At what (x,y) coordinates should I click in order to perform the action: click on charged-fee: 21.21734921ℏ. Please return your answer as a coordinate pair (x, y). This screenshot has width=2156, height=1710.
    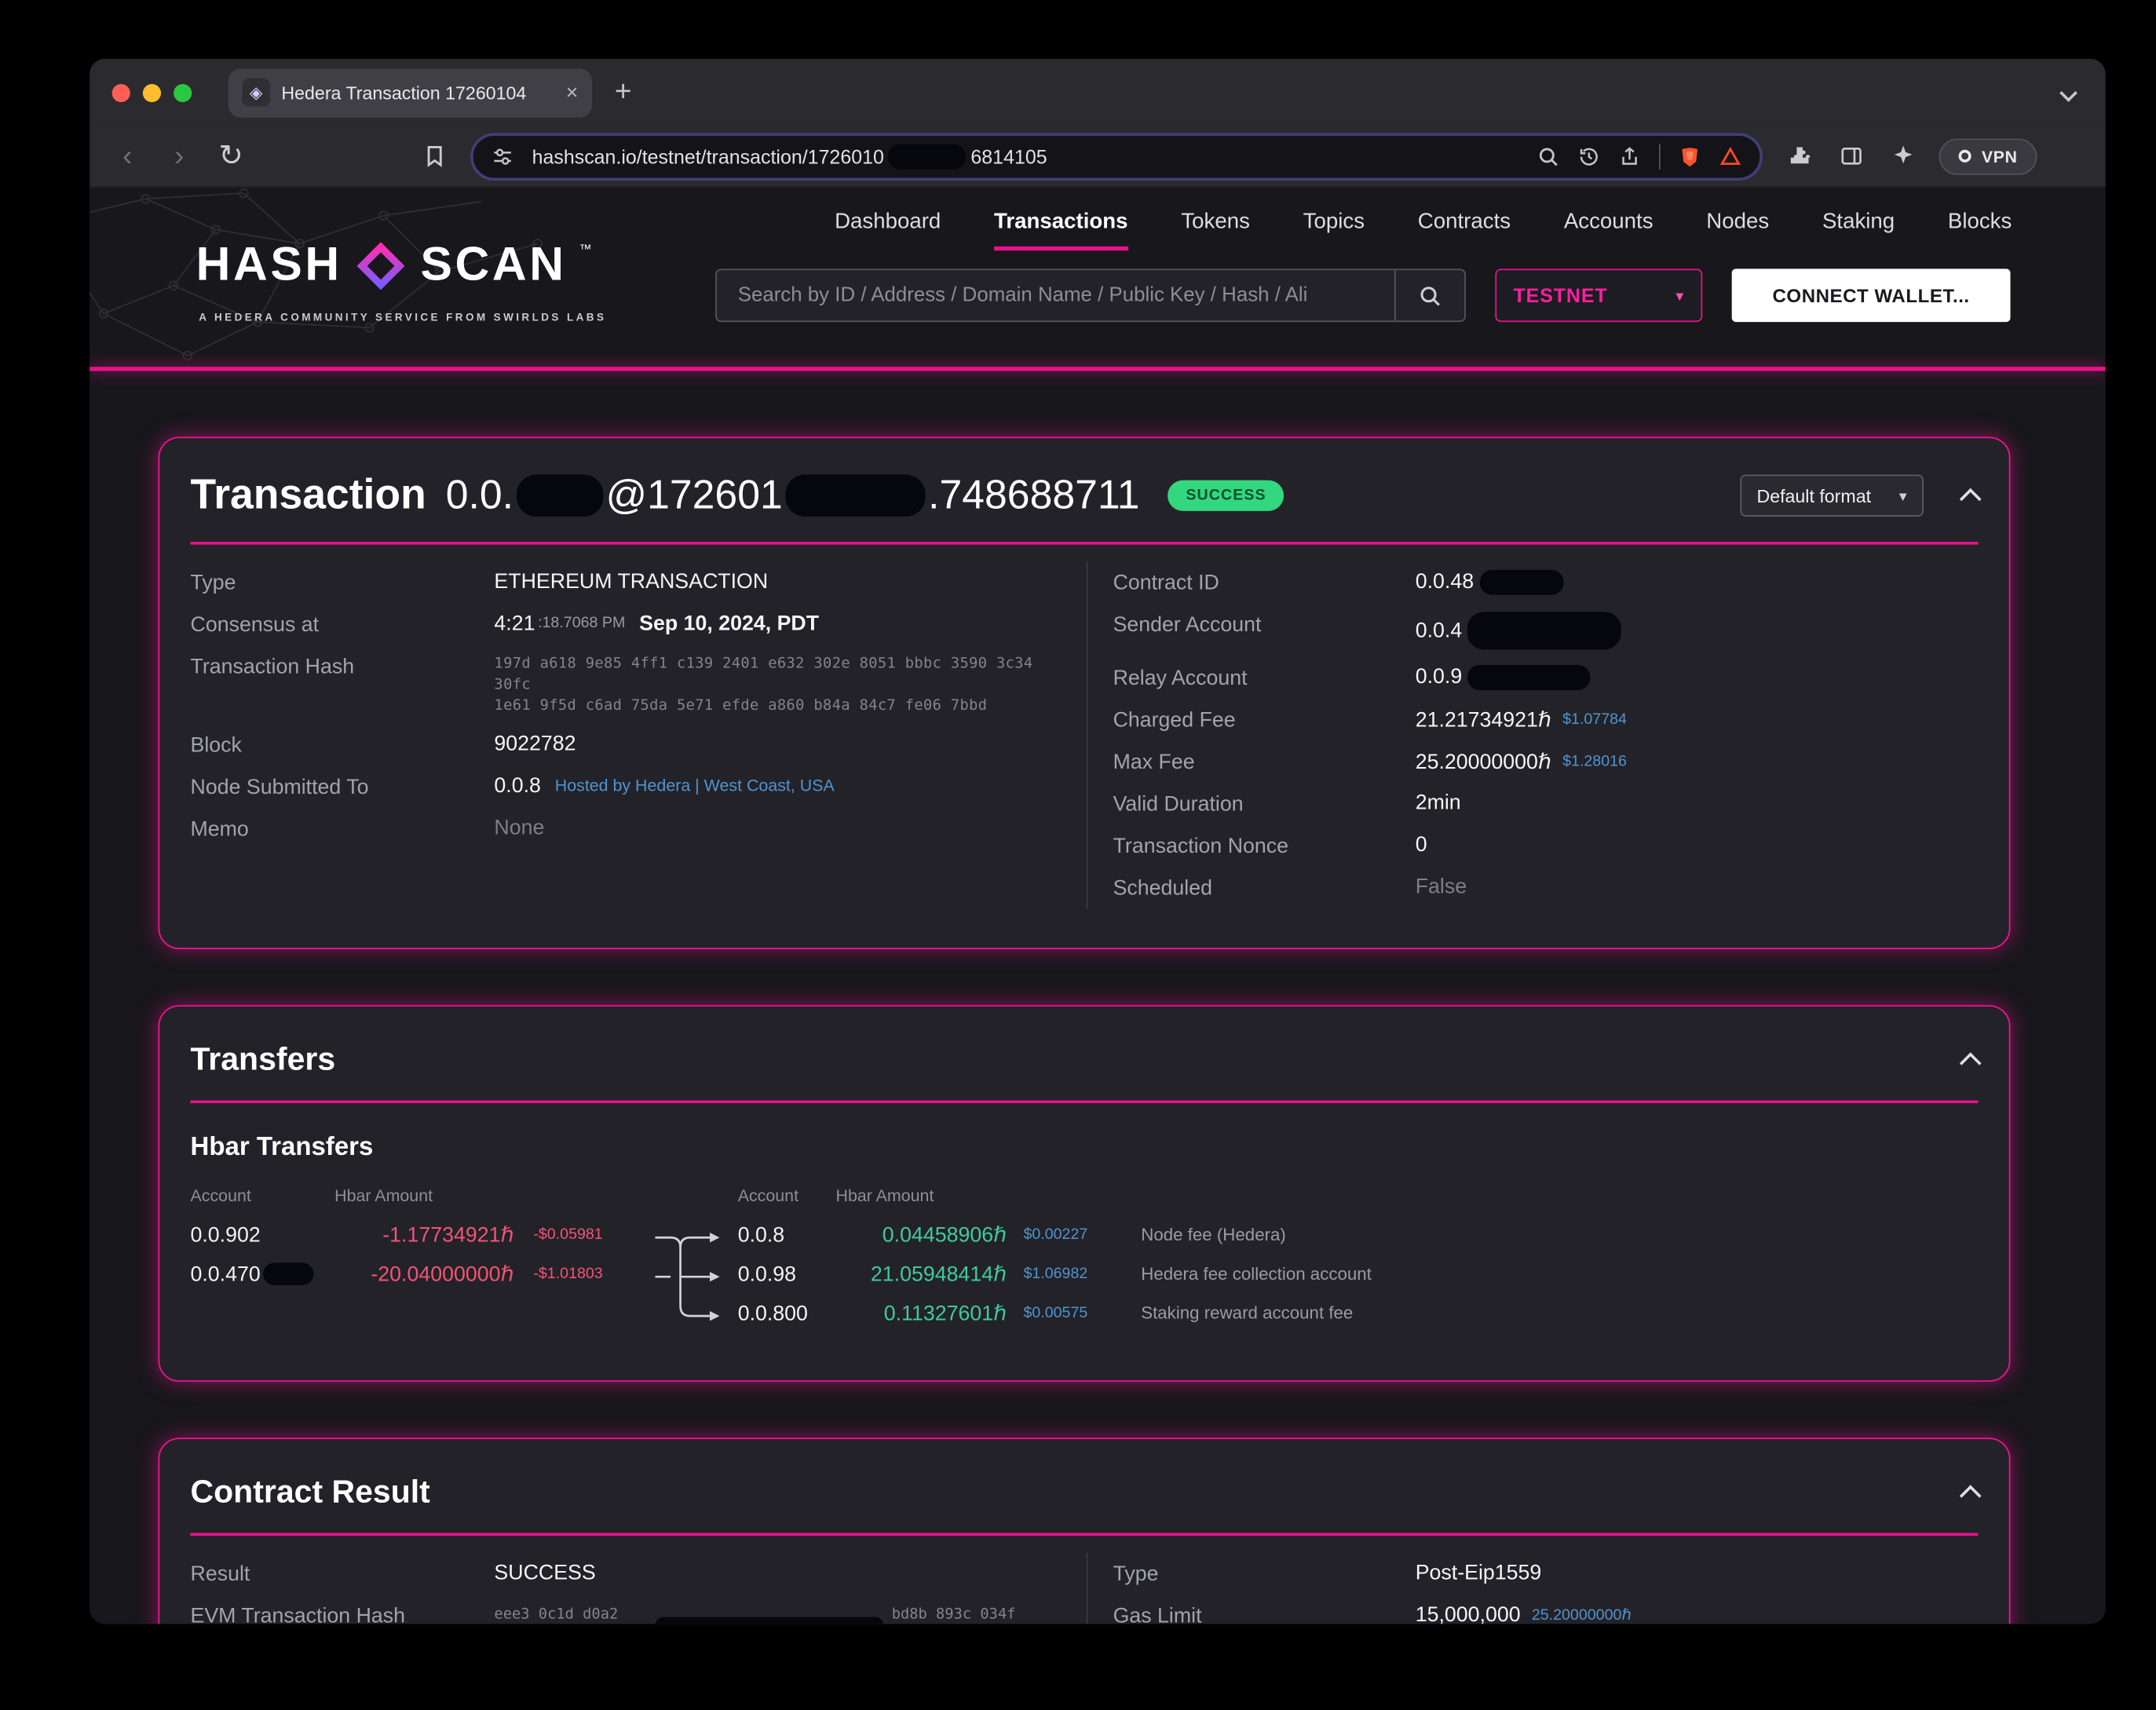
    Looking at the image, I should click on (1483, 719).